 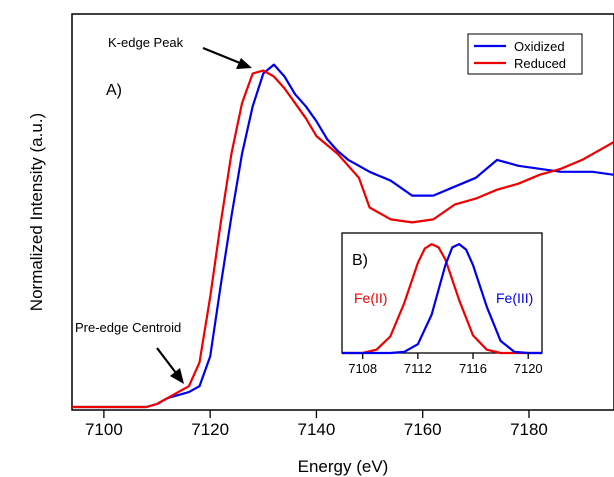 What do you see at coordinates (146, 42) in the screenshot?
I see `k-edge-peak-annotation: K-edge Peak` at bounding box center [146, 42].